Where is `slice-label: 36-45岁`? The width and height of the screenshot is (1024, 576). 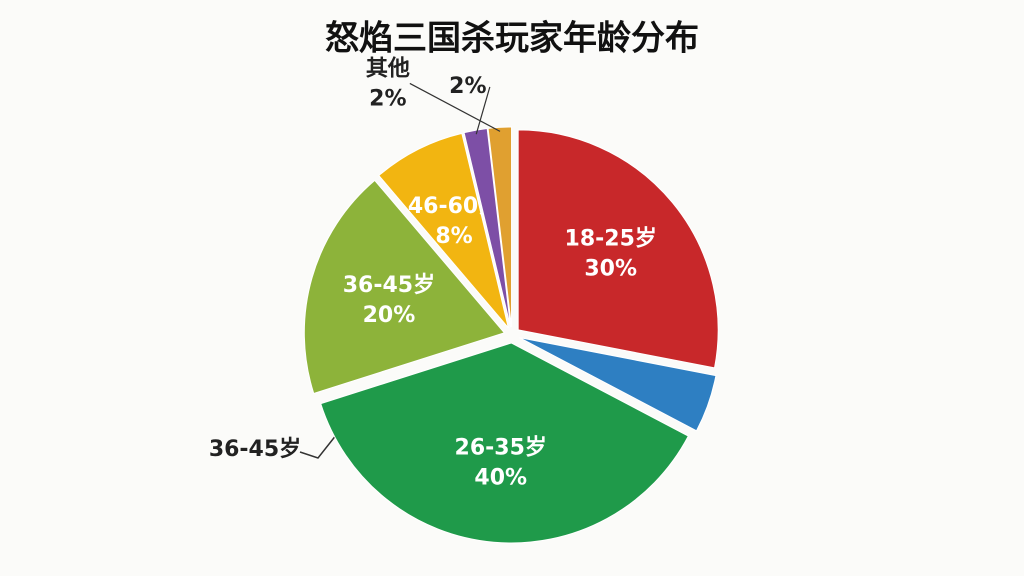 slice-label: 36-45岁 is located at coordinates (389, 285).